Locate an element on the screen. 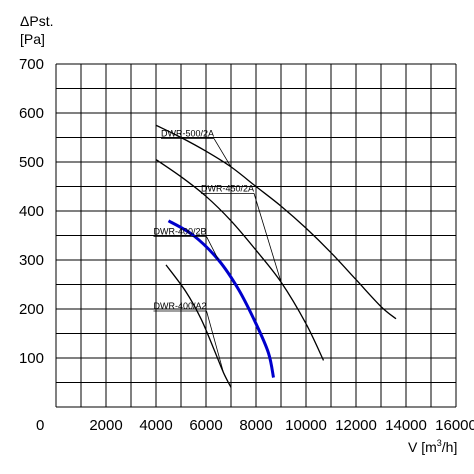 The image size is (474, 474). y-tick-label: 600 is located at coordinates (31, 113).